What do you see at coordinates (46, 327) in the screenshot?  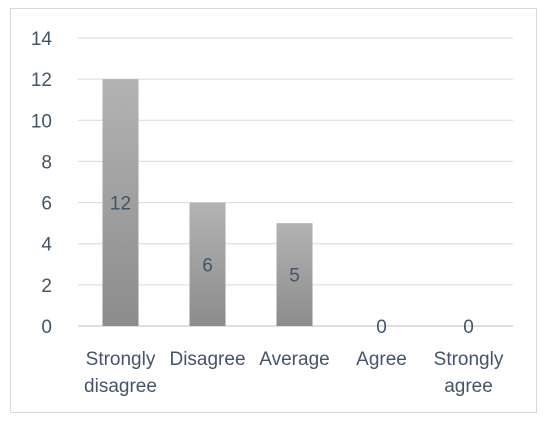 I see `y-tick-label: 0` at bounding box center [46, 327].